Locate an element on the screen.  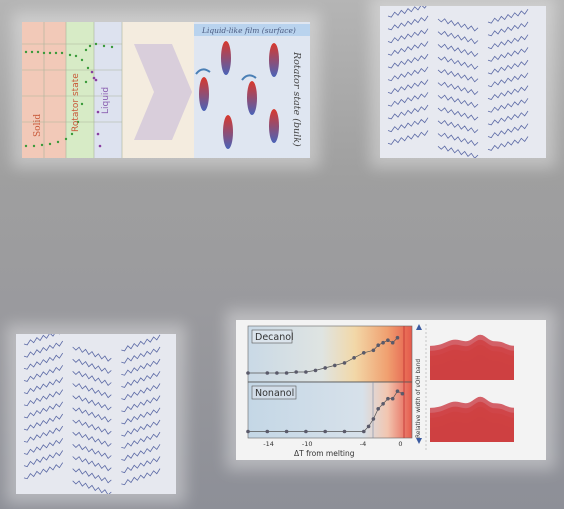
x-tick-label: 0 is located at coordinates (400, 444).